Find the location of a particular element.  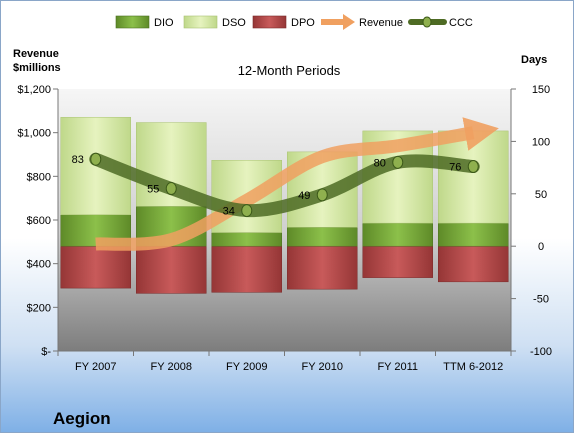

left-tick-label: $600 is located at coordinates (39, 221).